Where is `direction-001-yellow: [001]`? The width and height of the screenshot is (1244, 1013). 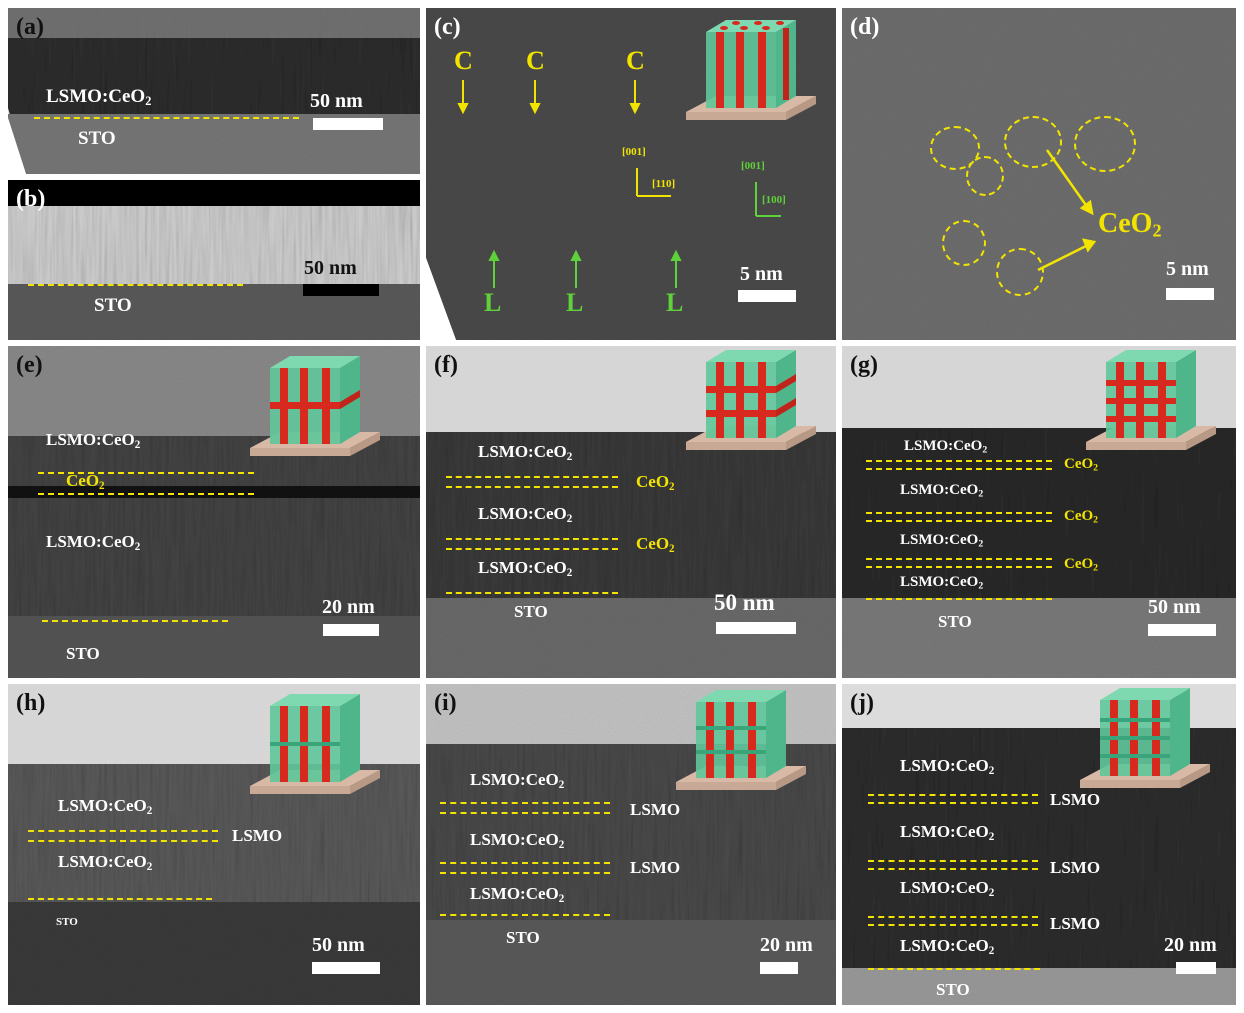
direction-001-yellow: [001] is located at coordinates (634, 152).